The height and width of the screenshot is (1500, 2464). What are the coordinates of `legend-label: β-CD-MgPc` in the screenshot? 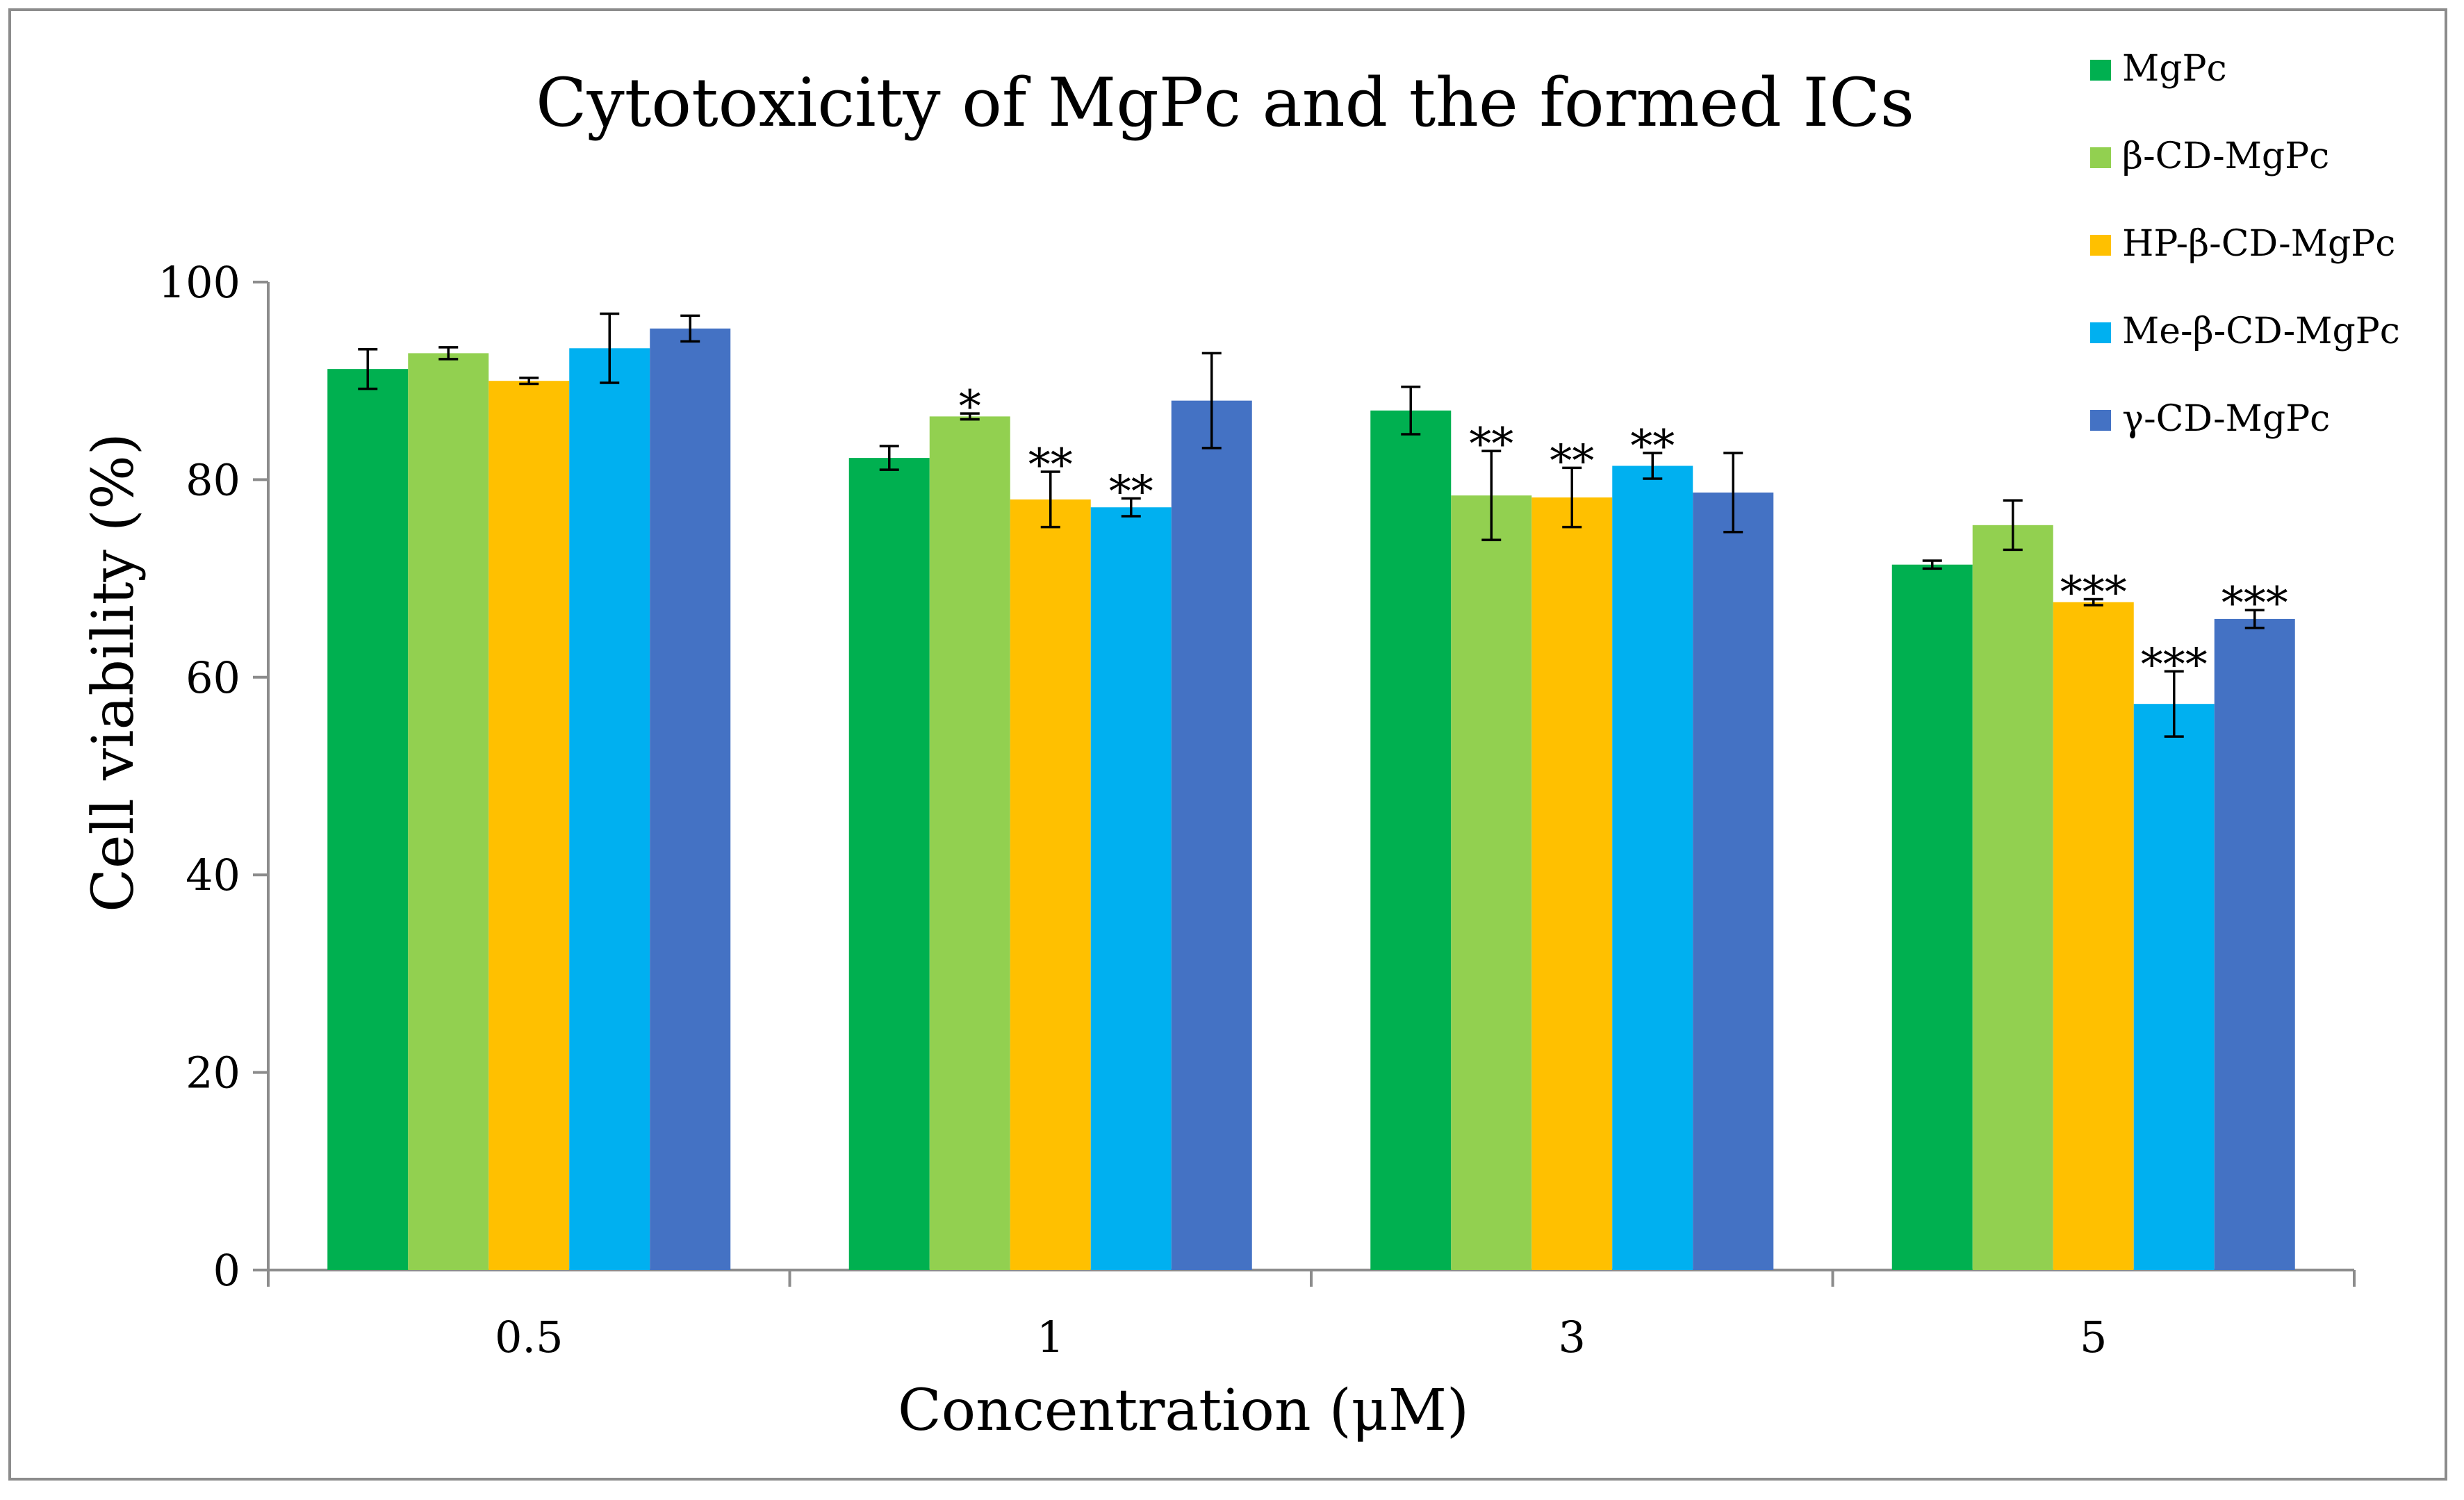 It's located at (2225, 156).